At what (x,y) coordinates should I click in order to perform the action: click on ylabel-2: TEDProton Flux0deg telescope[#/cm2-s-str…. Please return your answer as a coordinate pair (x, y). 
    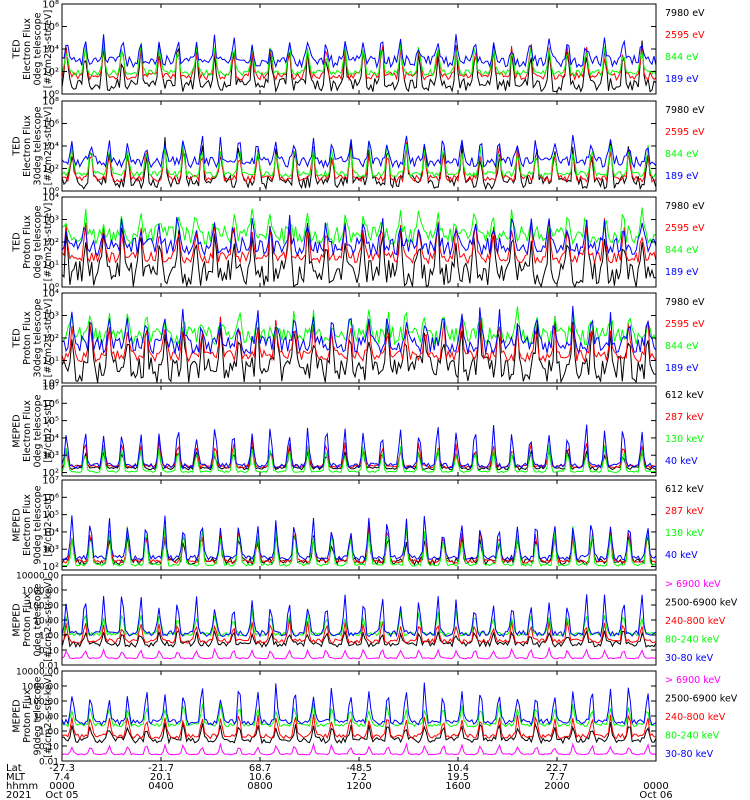
    Looking at the image, I should click on (32, 242).